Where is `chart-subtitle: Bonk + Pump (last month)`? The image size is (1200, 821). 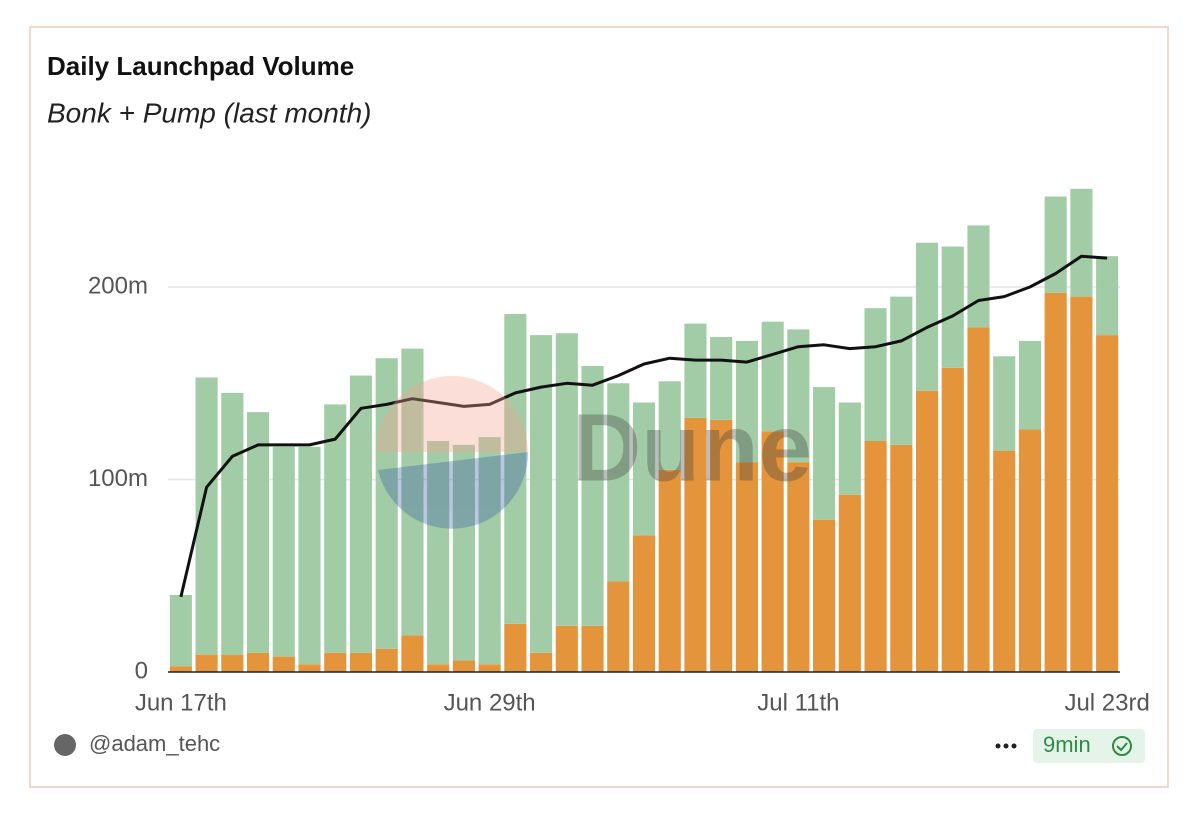
chart-subtitle: Bonk + Pump (last month) is located at coordinates (209, 112).